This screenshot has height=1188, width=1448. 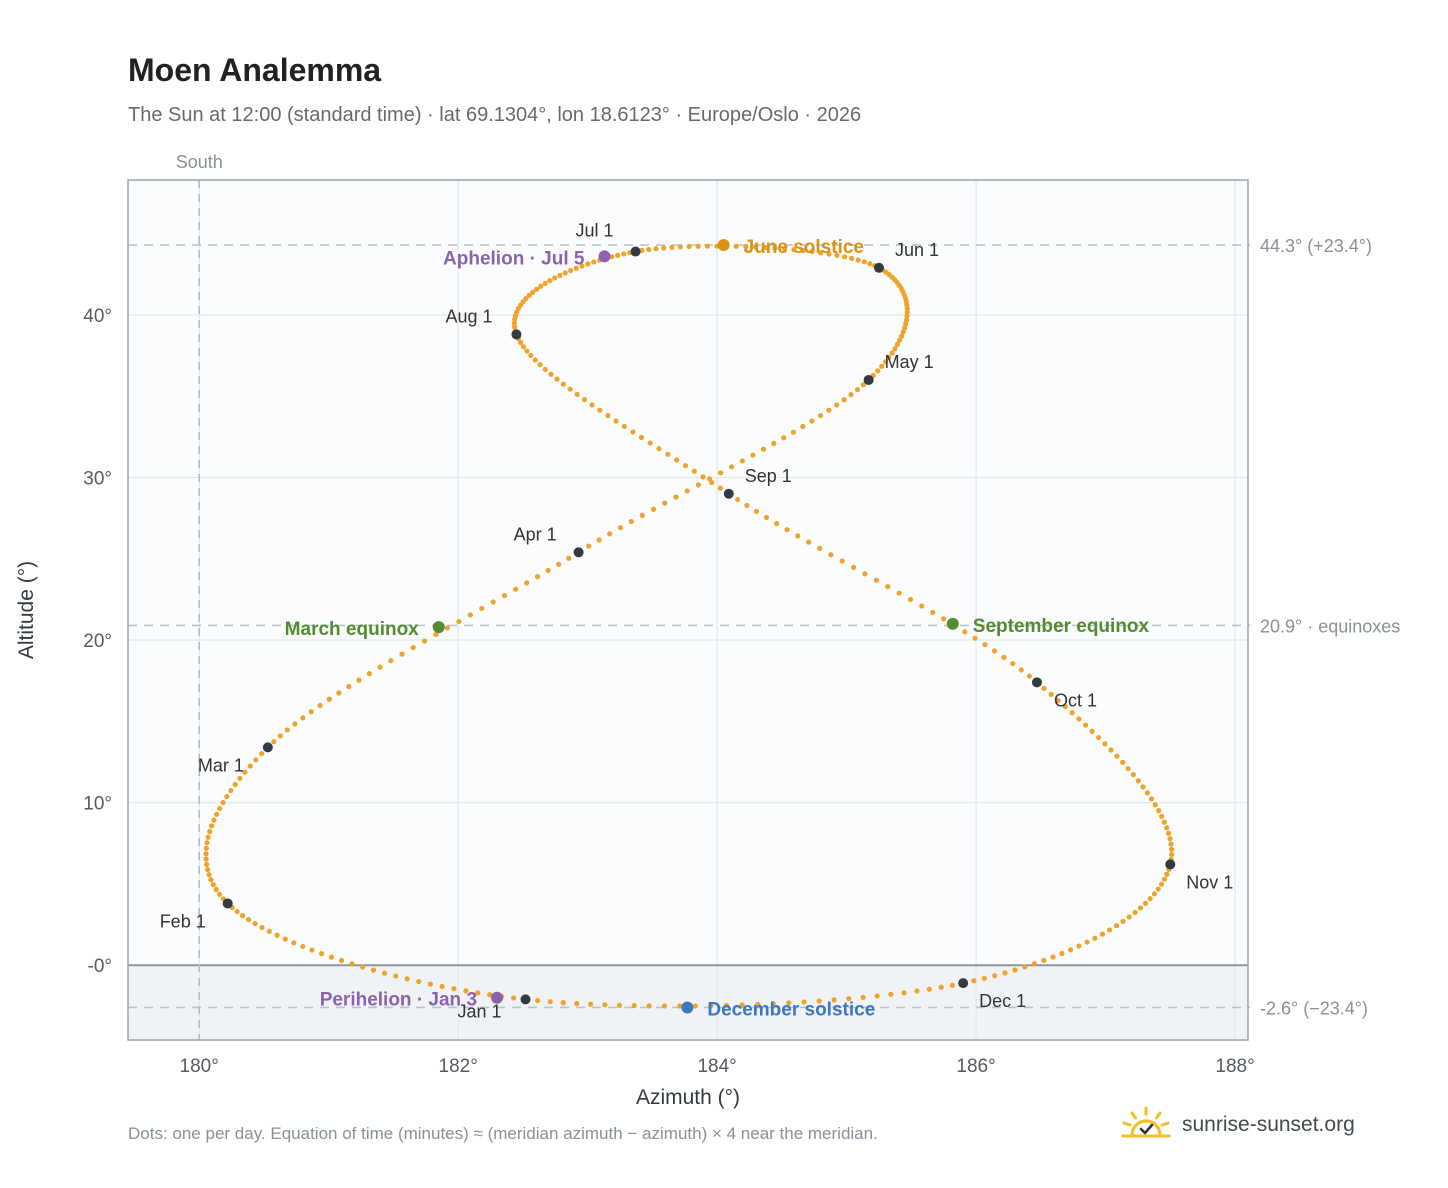 I want to click on month-label: Jul 1, so click(x=595, y=231).